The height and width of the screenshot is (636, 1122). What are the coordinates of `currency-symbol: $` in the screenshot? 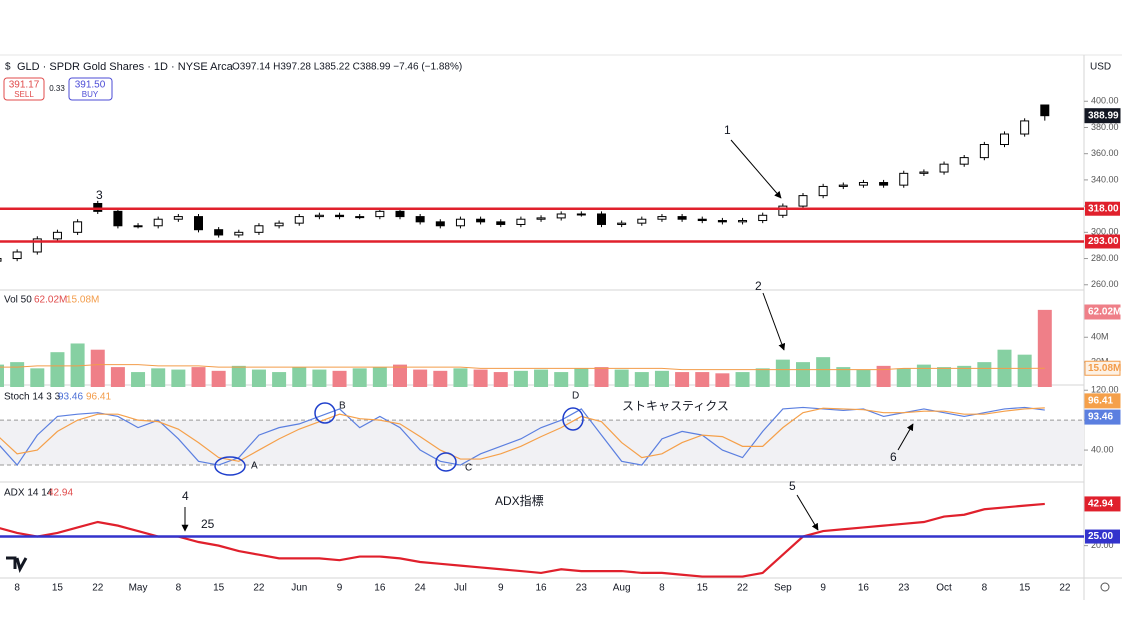 It's located at (8, 67).